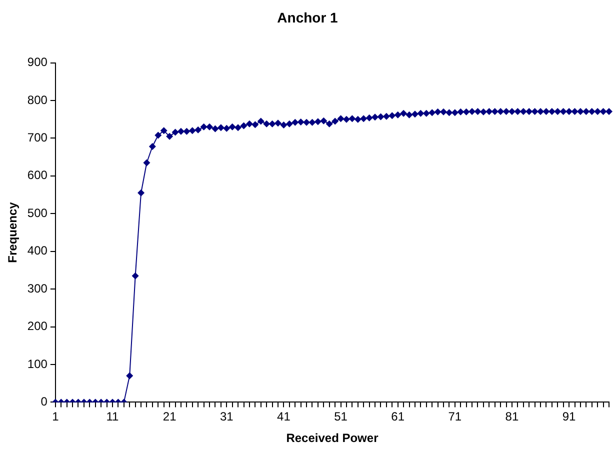 The width and height of the screenshot is (613, 454). What do you see at coordinates (44, 401) in the screenshot?
I see `y-tick-label: 0` at bounding box center [44, 401].